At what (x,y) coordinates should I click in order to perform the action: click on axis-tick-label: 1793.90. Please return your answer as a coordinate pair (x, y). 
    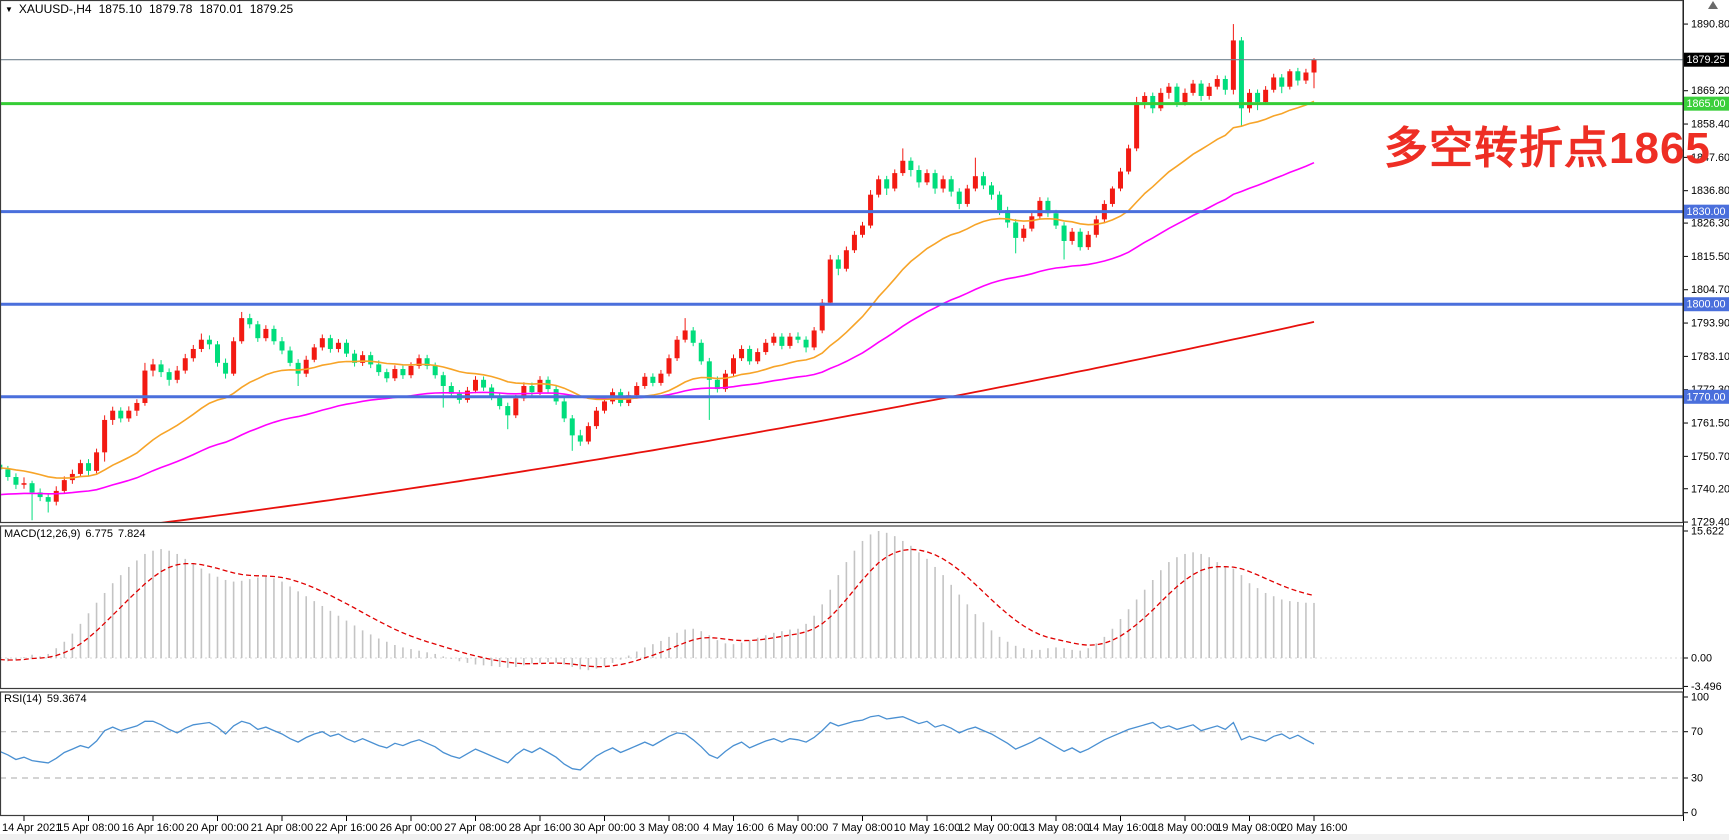
    Looking at the image, I should click on (1710, 324).